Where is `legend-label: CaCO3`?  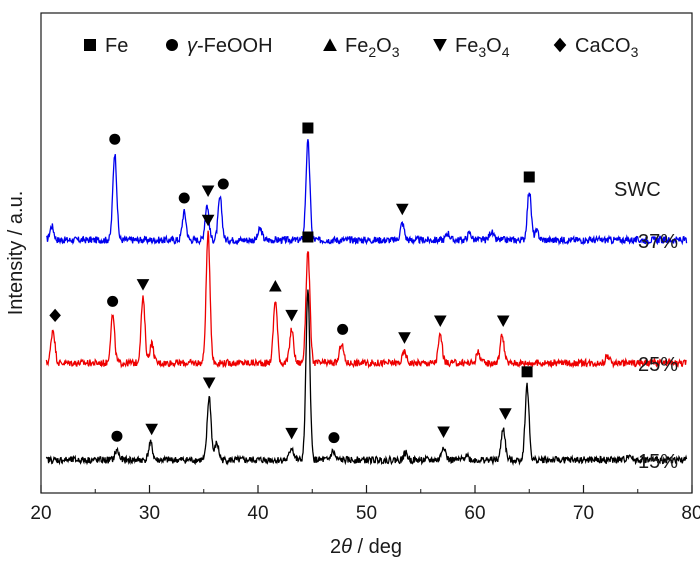
legend-label: CaCO3 is located at coordinates (607, 47).